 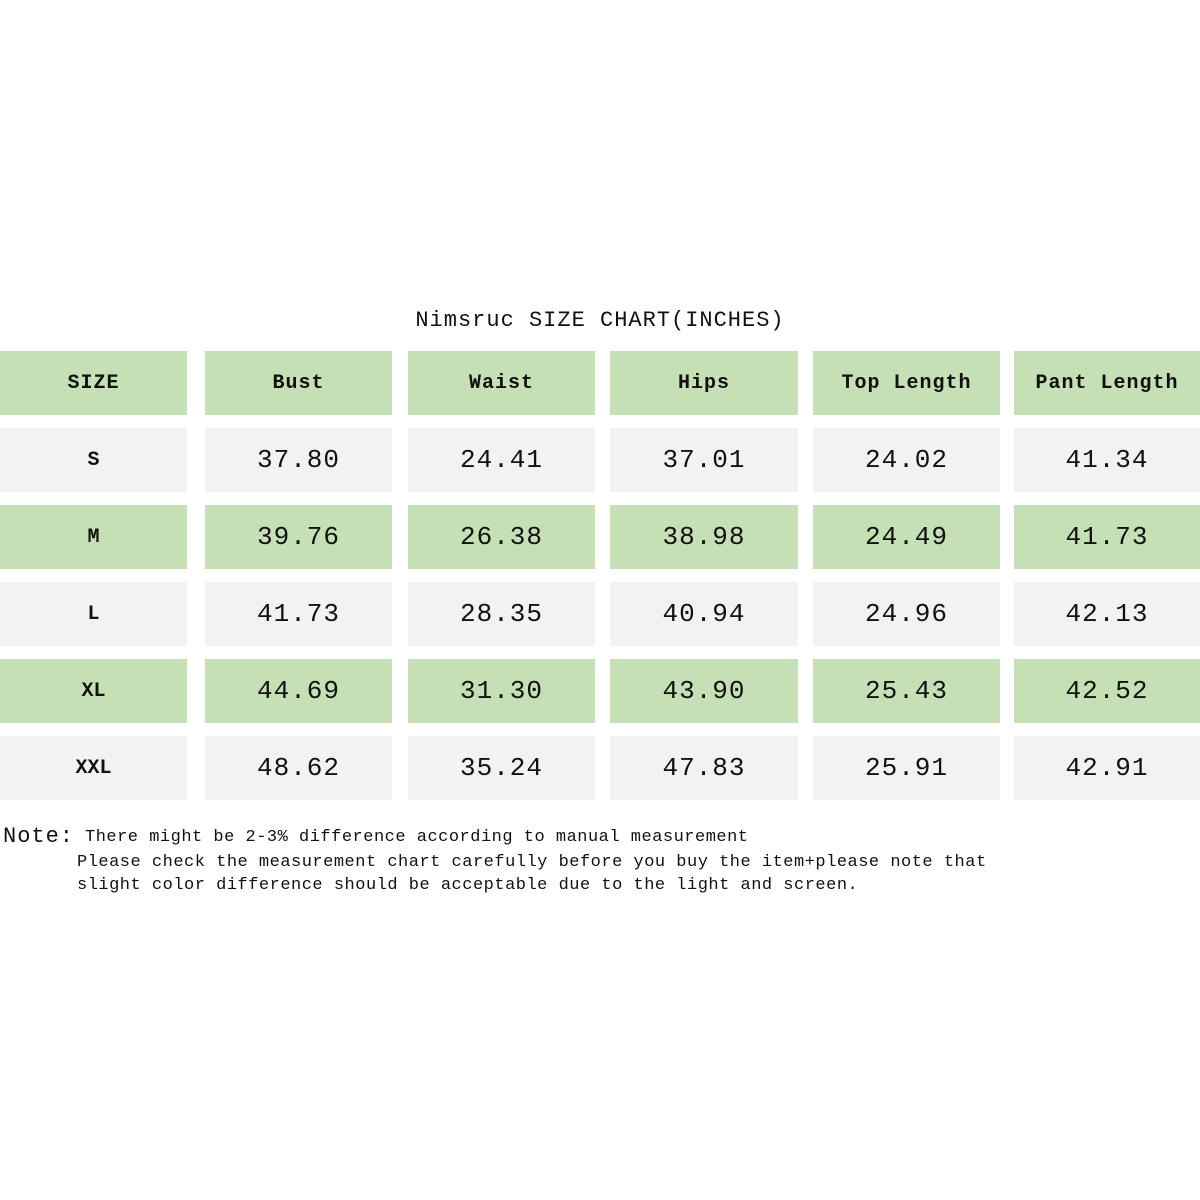 What do you see at coordinates (1107, 614) in the screenshot?
I see `measure-cell: 42.13` at bounding box center [1107, 614].